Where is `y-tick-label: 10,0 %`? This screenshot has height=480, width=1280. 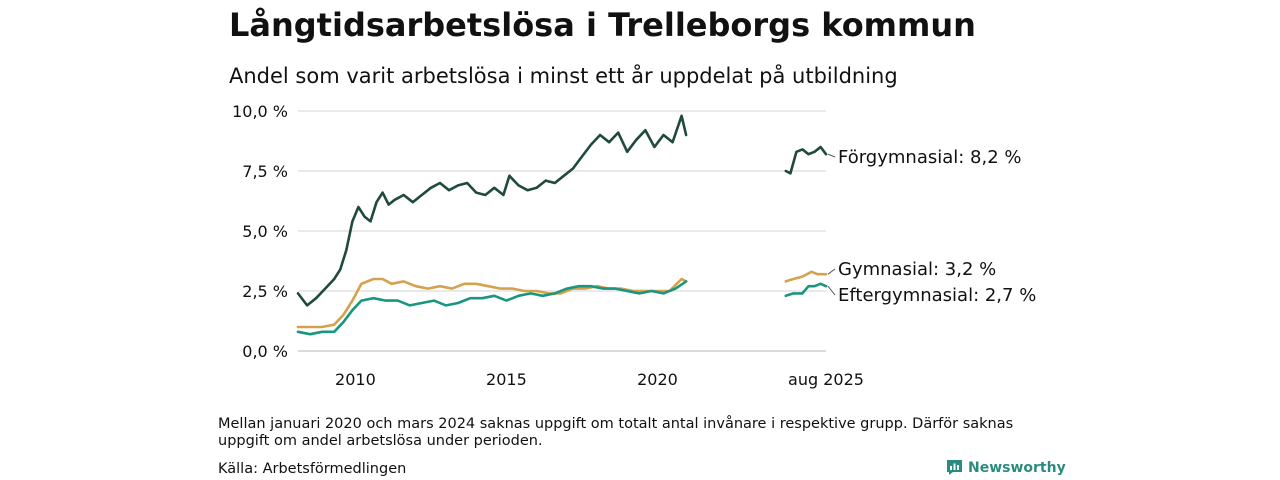
y-tick-label: 10,0 % is located at coordinates (260, 111).